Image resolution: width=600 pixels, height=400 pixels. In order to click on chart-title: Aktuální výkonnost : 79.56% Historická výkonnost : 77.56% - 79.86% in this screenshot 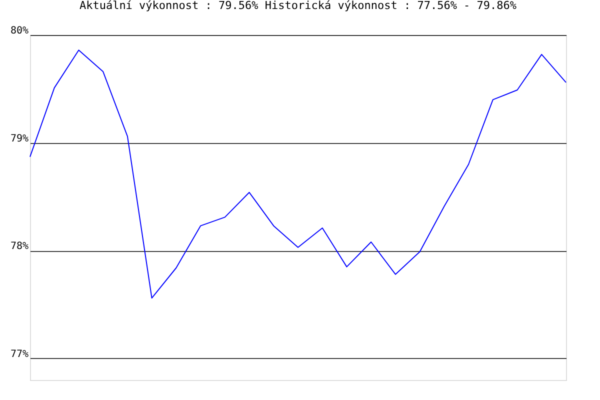, I will do `click(298, 6)`.